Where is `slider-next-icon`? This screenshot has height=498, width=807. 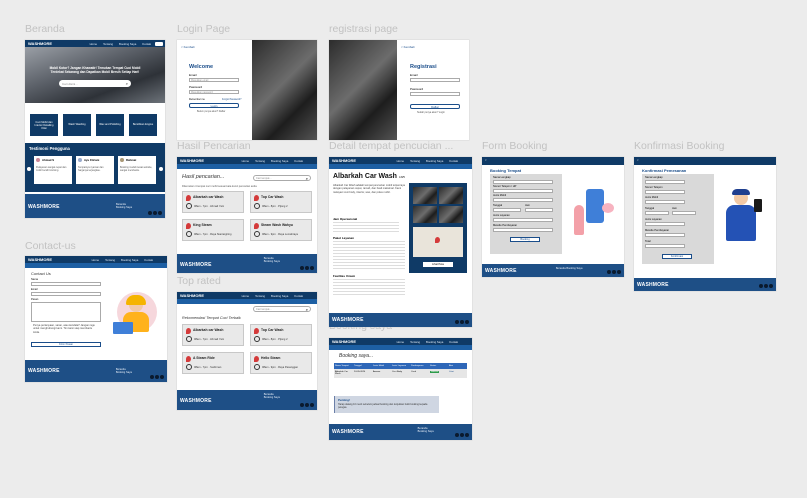 slider-next-icon is located at coordinates (161, 169).